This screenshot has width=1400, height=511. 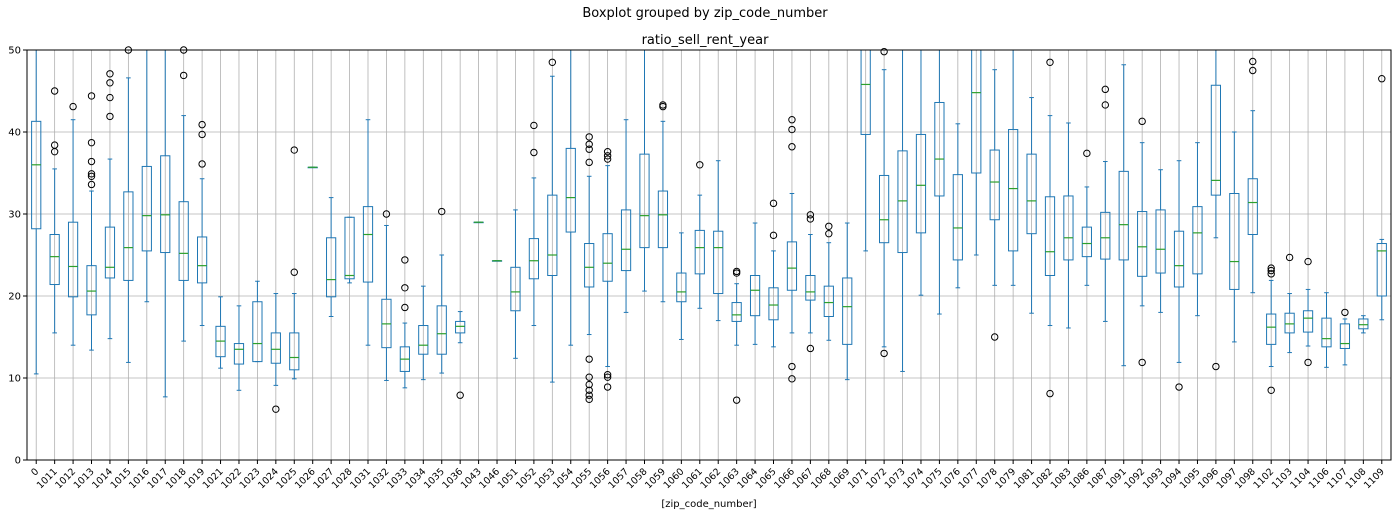 I want to click on x-tick-label: 1109, so click(x=1374, y=478).